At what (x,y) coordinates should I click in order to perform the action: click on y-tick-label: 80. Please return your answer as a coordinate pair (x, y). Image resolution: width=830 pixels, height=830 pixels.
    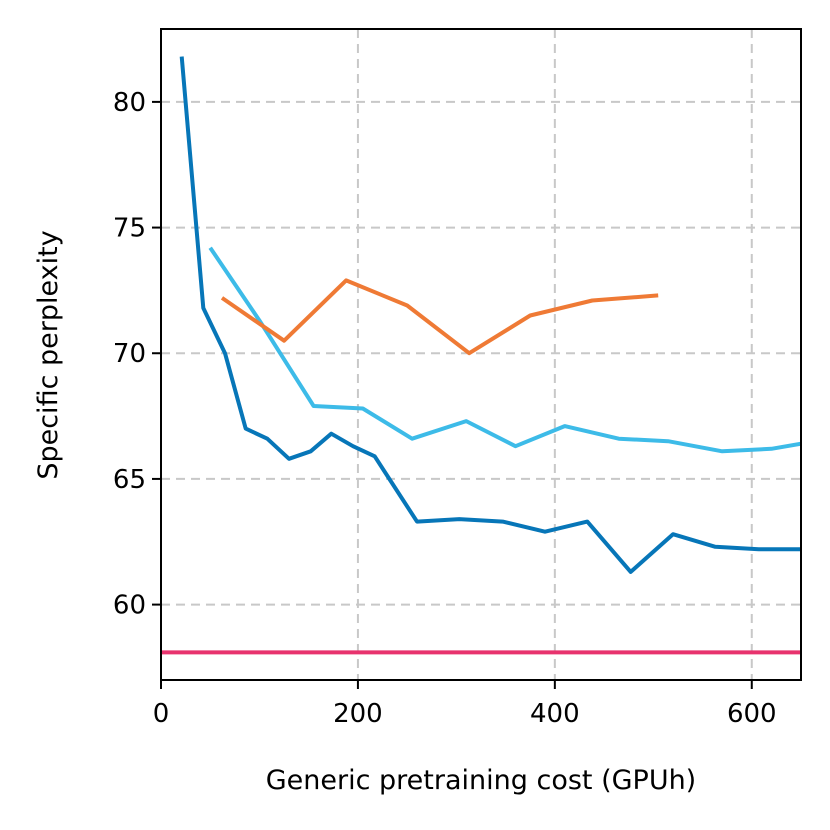
    Looking at the image, I should click on (129, 103).